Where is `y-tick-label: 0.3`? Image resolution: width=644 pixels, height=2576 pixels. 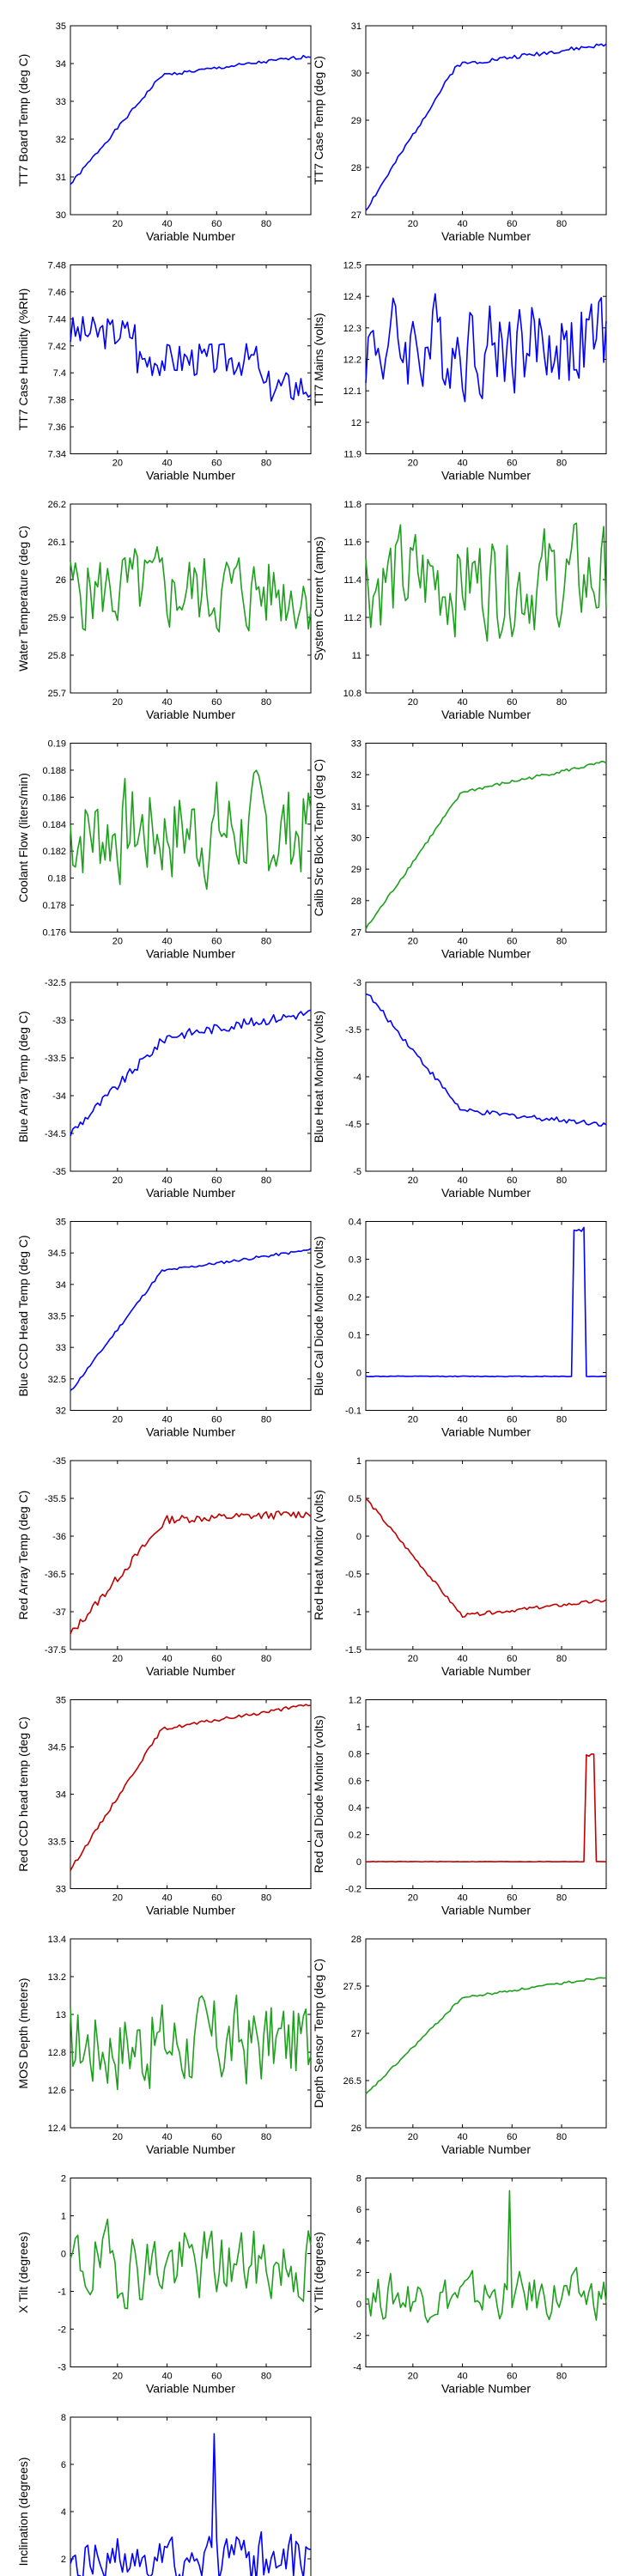
y-tick-label: 0.3 is located at coordinates (355, 1261).